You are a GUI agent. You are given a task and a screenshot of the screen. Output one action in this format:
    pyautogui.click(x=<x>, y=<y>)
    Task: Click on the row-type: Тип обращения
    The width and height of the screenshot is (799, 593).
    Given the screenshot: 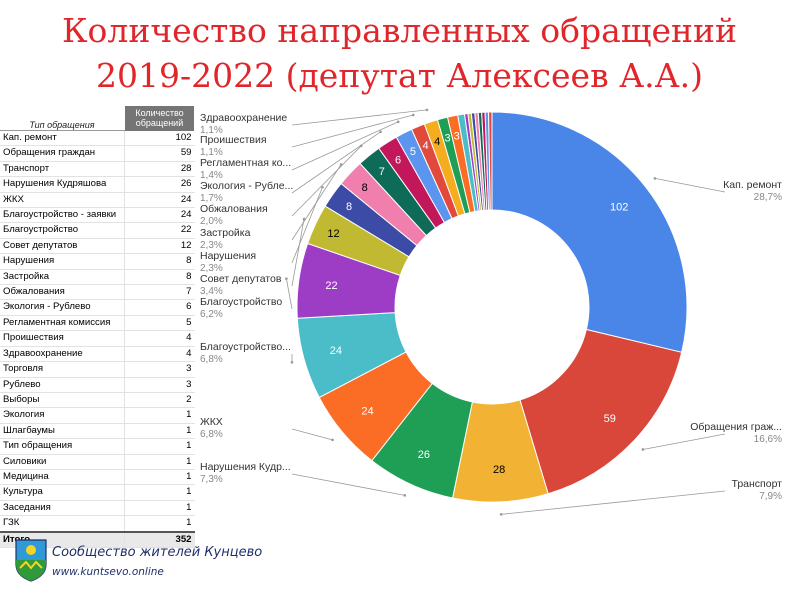 What is the action you would take?
    pyautogui.click(x=62, y=446)
    